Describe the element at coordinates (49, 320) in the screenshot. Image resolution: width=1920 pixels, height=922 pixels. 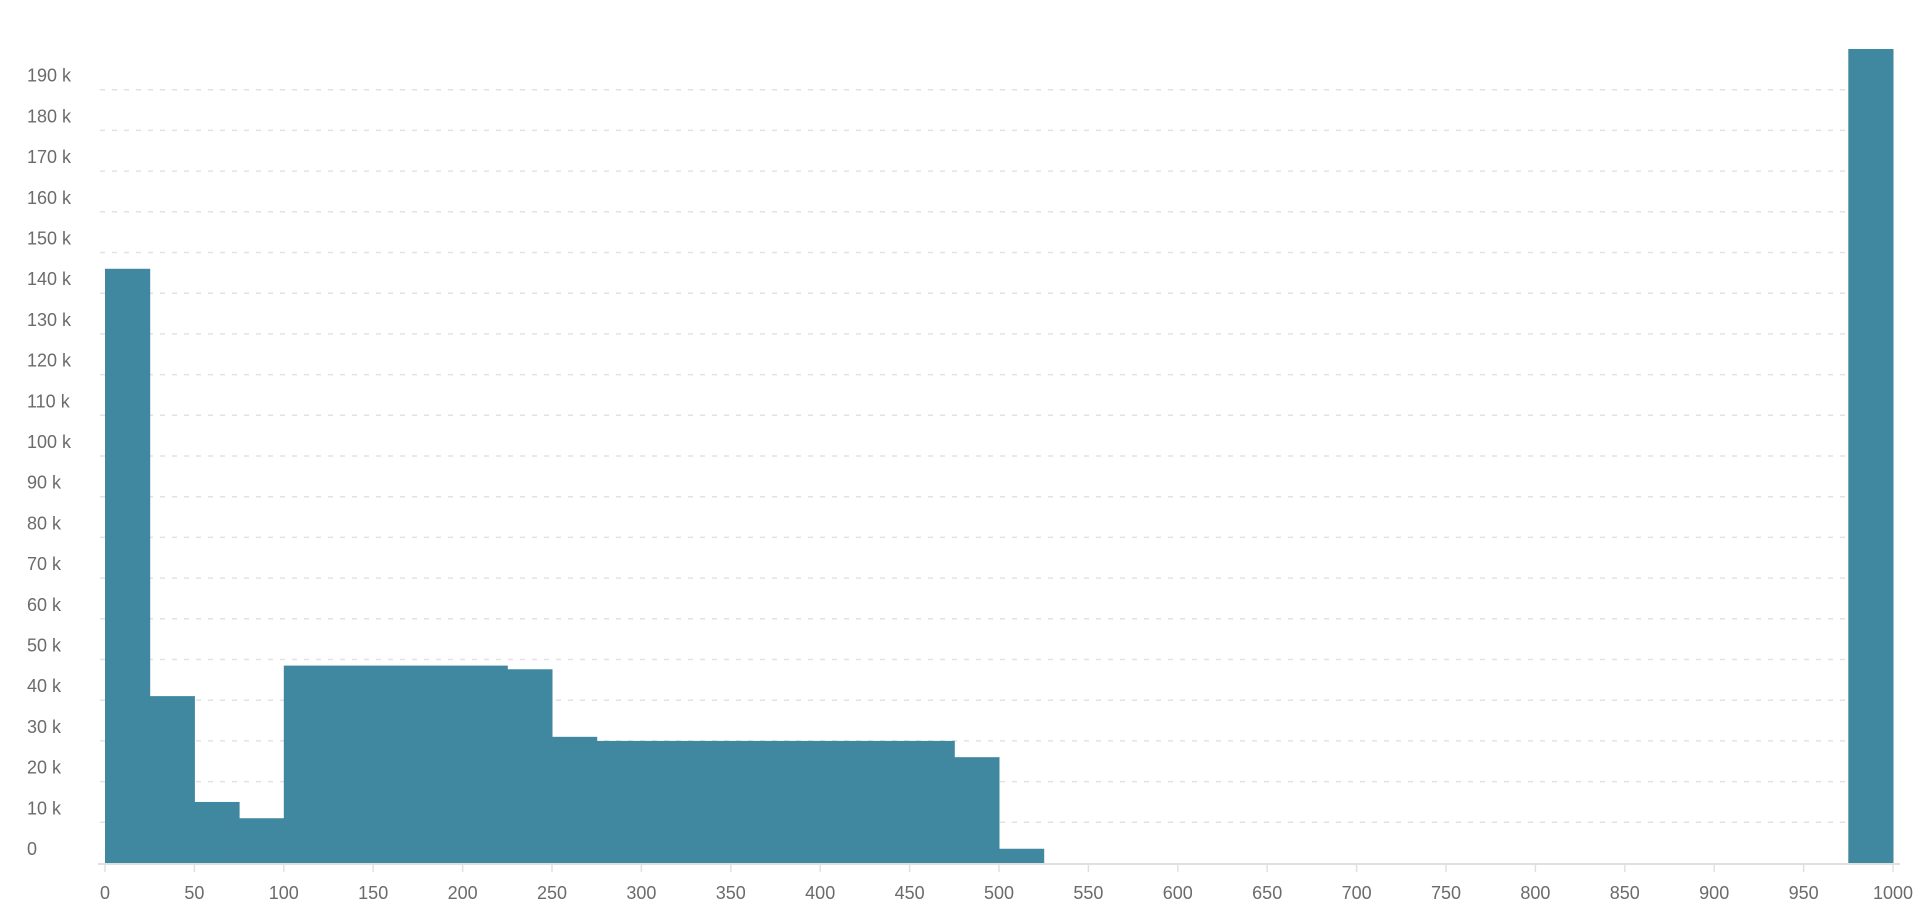
I see `y-tick-label: 130 k` at that location.